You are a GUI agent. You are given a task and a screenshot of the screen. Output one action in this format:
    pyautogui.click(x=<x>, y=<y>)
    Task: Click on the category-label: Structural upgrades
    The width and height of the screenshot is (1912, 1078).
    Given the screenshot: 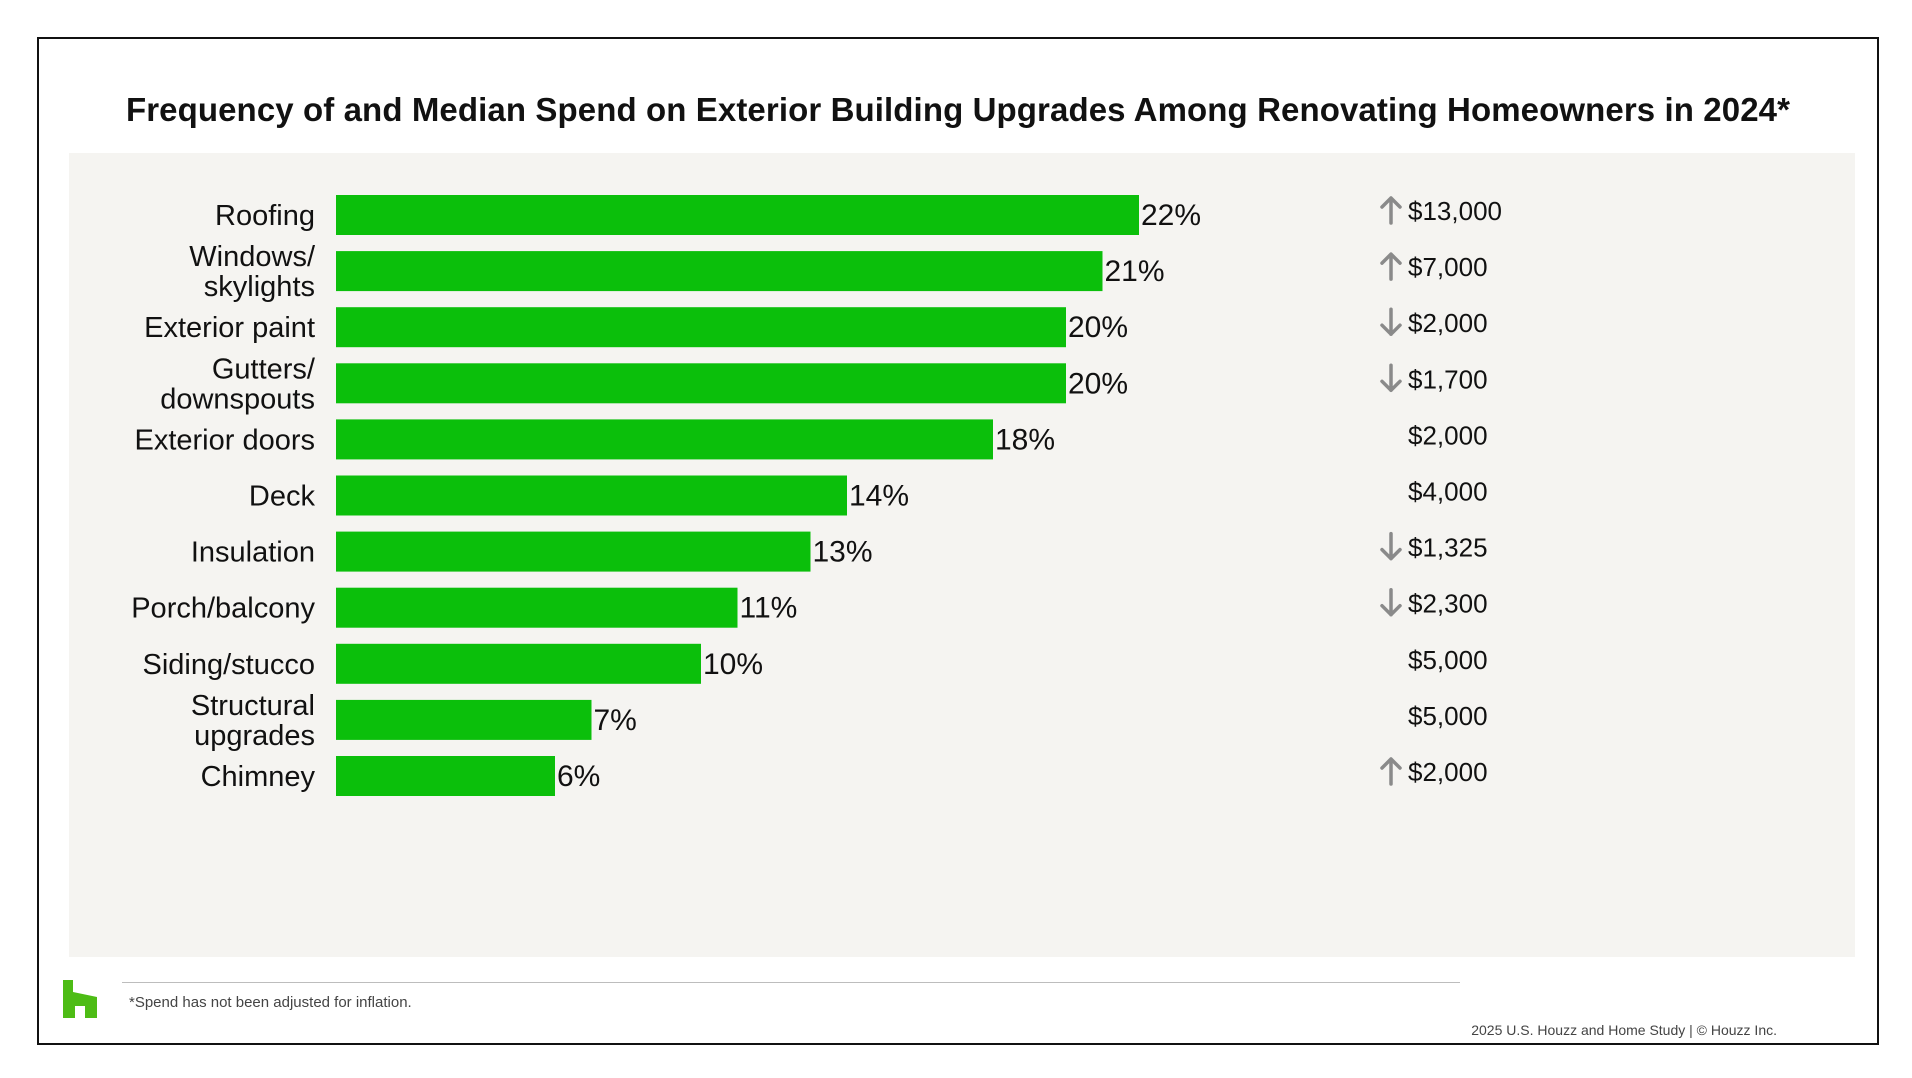 What is the action you would take?
    pyautogui.click(x=253, y=721)
    